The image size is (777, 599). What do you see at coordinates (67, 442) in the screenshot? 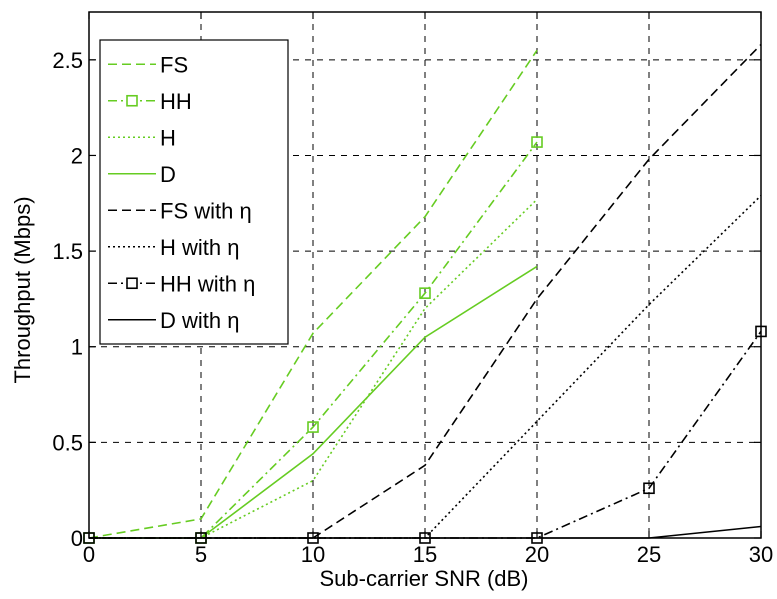
I see `y-tick-label: 0.5` at bounding box center [67, 442].